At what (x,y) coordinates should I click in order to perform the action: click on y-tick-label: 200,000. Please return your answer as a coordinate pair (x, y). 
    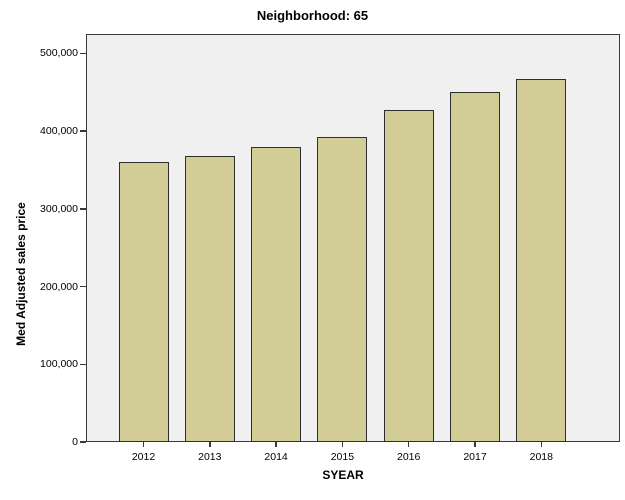
    Looking at the image, I should click on (59, 286).